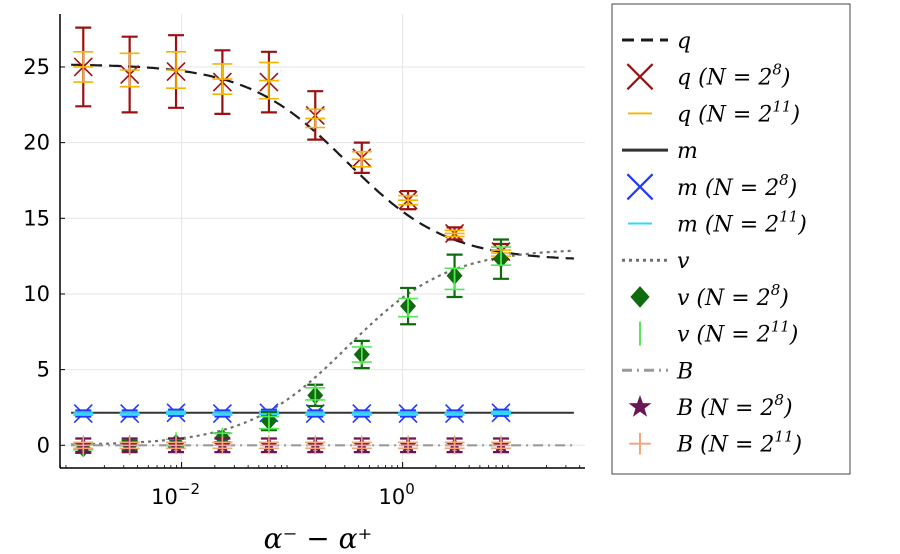 This screenshot has width=900, height=554. I want to click on y-tick-label-4: 20, so click(36, 143).